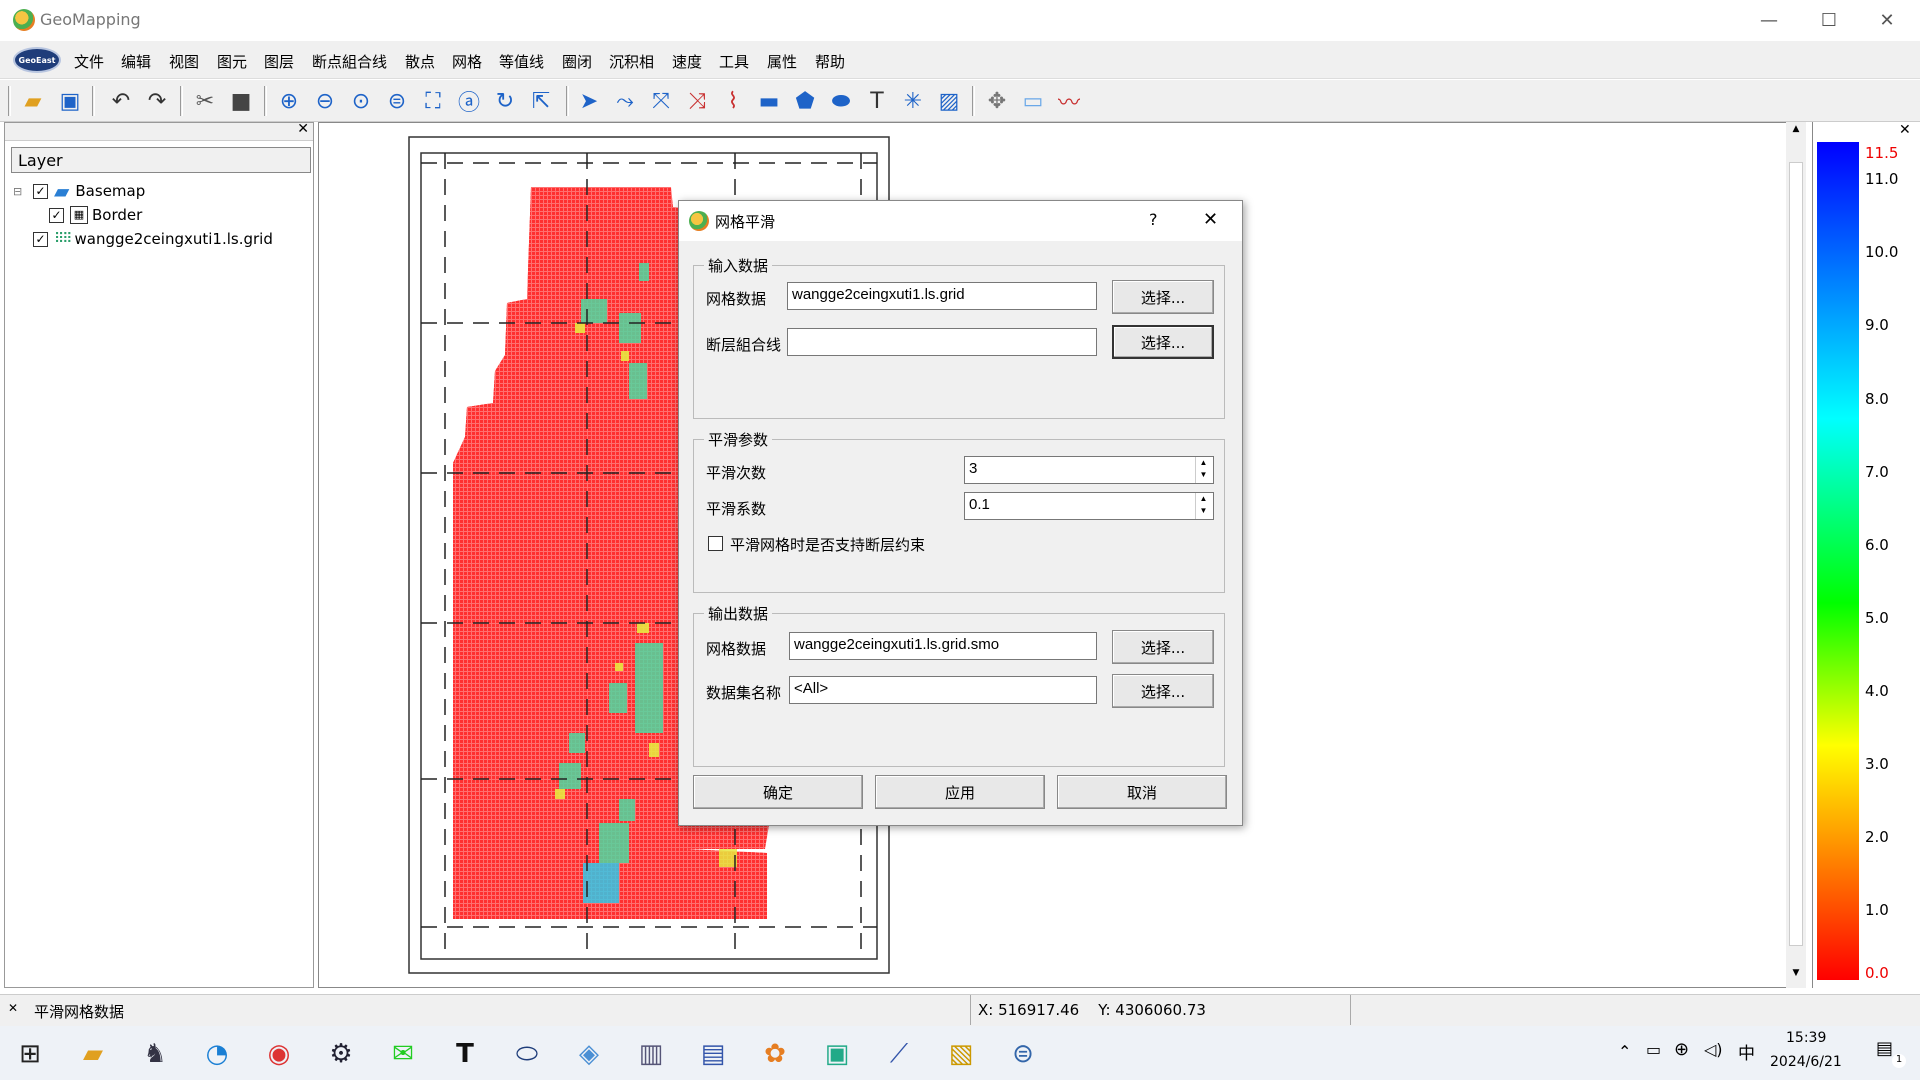  Describe the element at coordinates (522, 62) in the screenshot. I see `menu-contour: 等值线` at that location.